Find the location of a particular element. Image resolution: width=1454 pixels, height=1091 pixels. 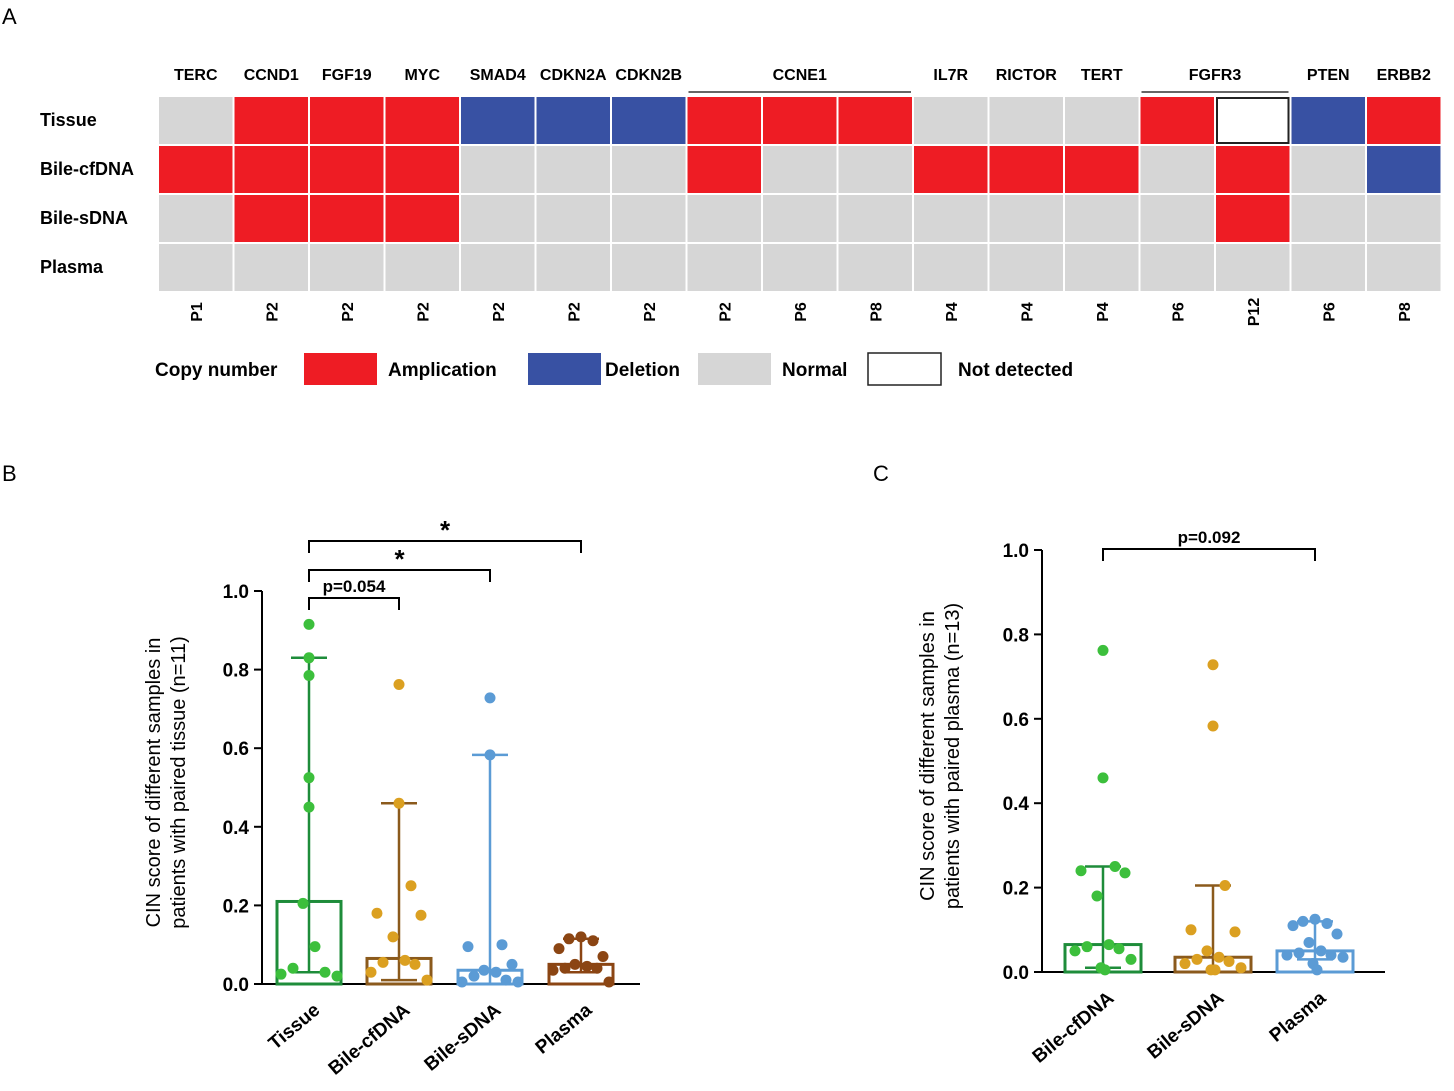

patient-label: P12 is located at coordinates (1254, 312).